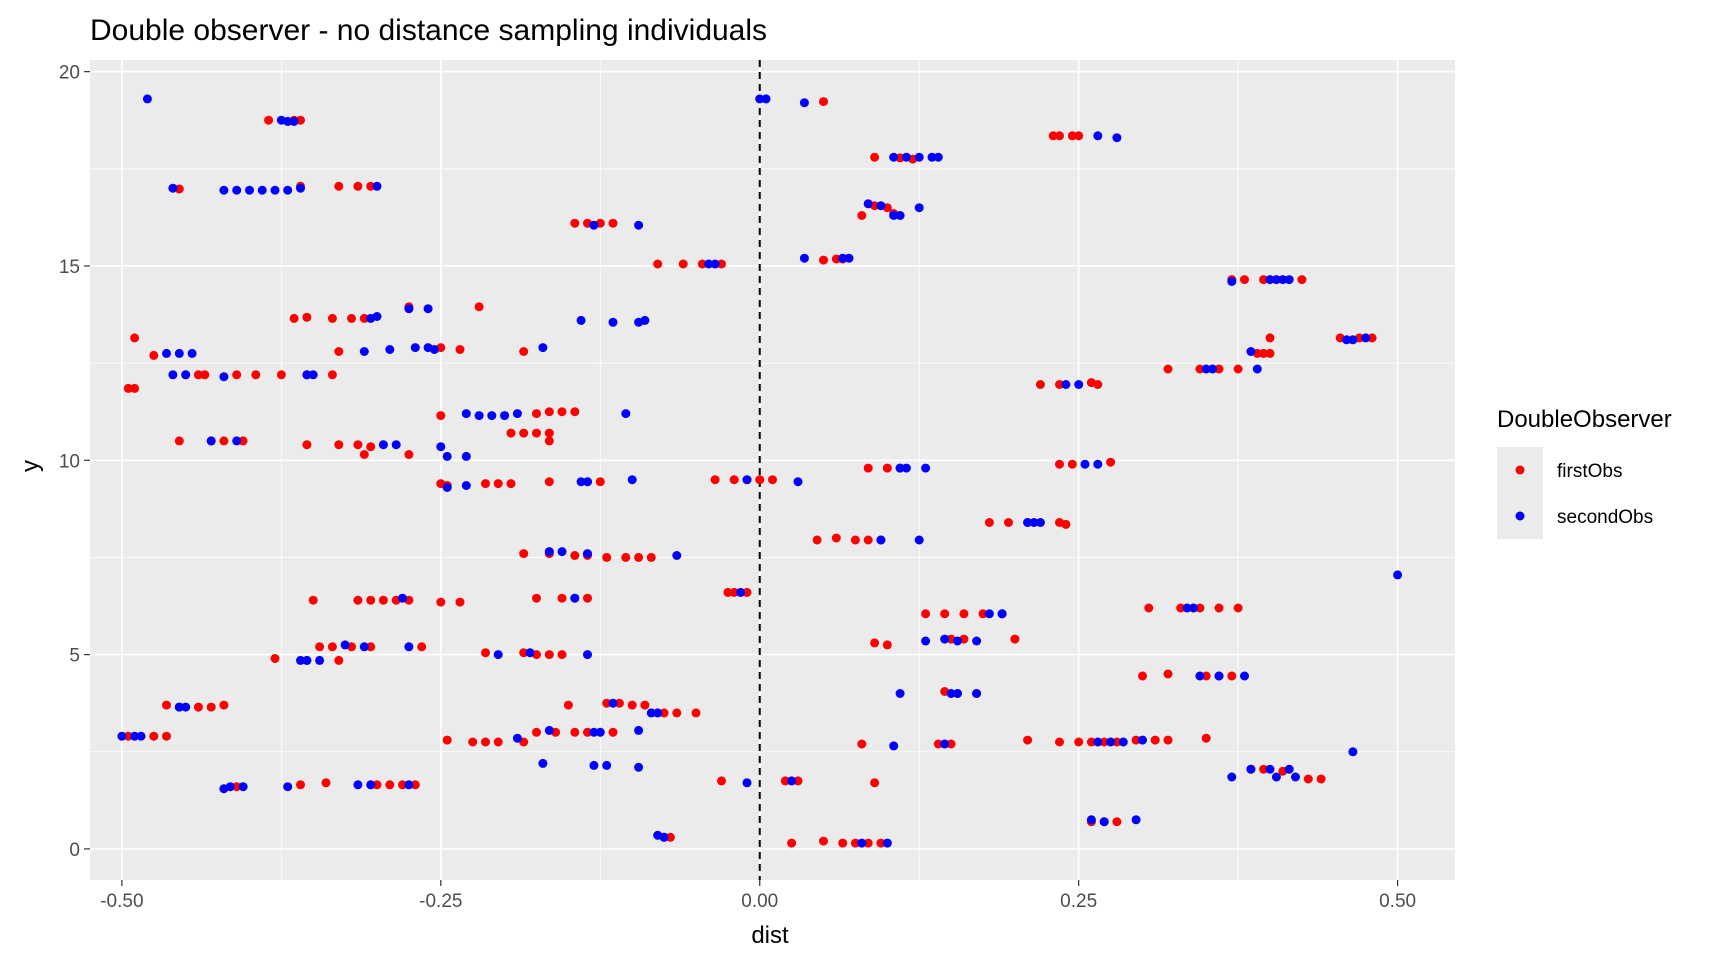 The height and width of the screenshot is (960, 1728). I want to click on legend: DoubleObserver firstObs secondObs, so click(1584, 472).